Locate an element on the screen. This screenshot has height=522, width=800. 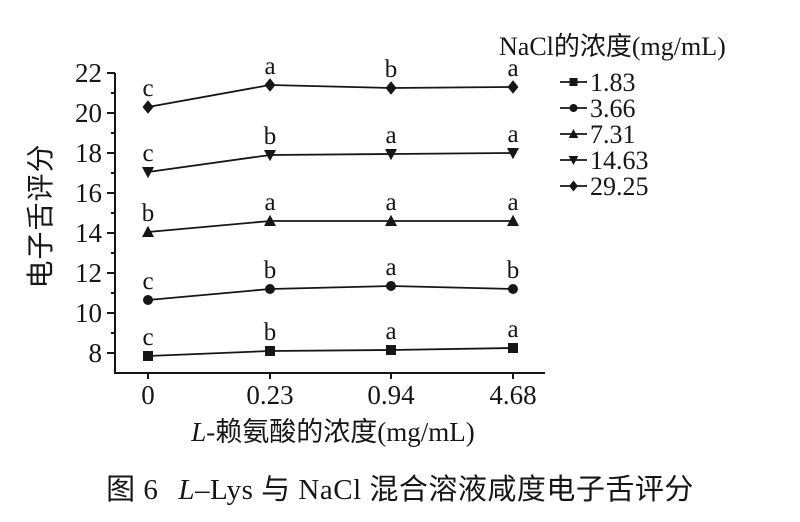
x-tick-label: 4.68 is located at coordinates (512, 395).